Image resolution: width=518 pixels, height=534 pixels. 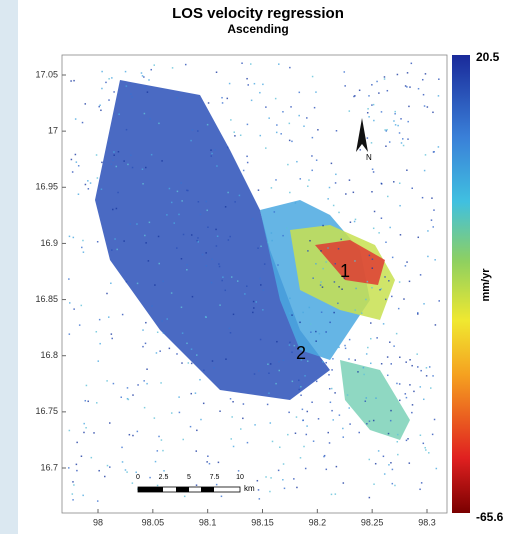 I want to click on scale-bar, so click(x=189, y=489).